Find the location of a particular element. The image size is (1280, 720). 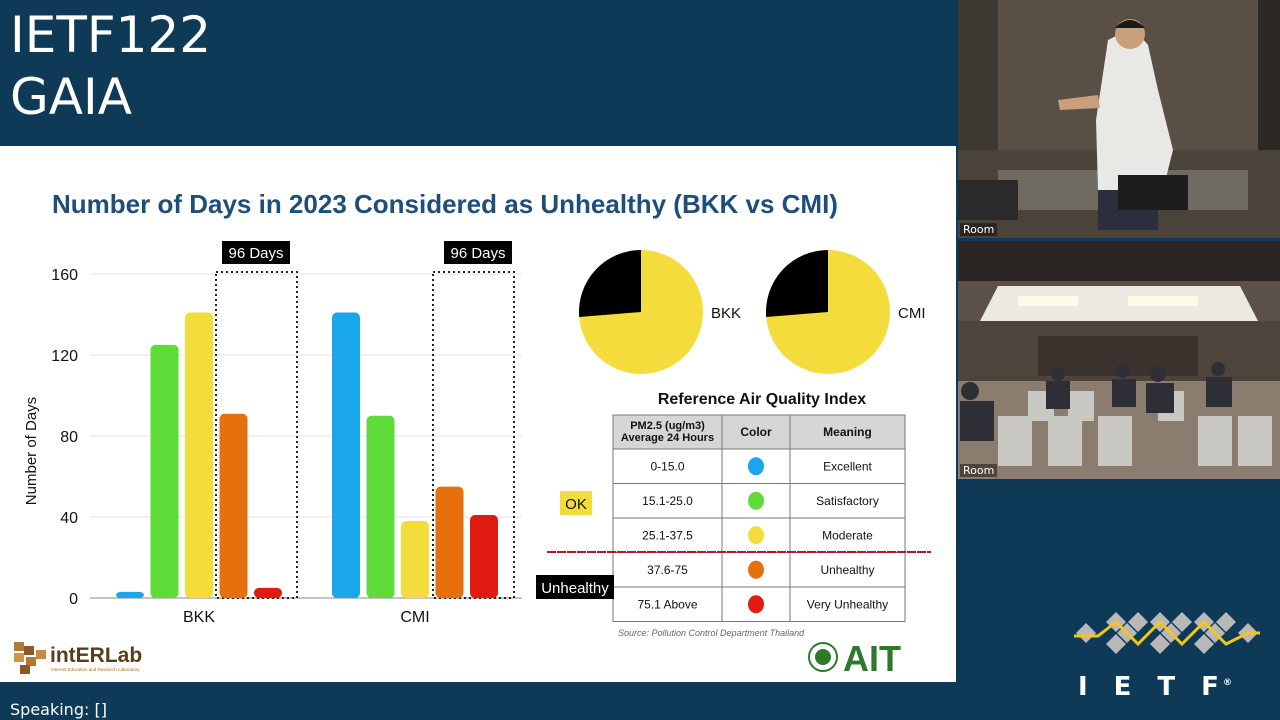

aqi-header-bg is located at coordinates (759, 432).